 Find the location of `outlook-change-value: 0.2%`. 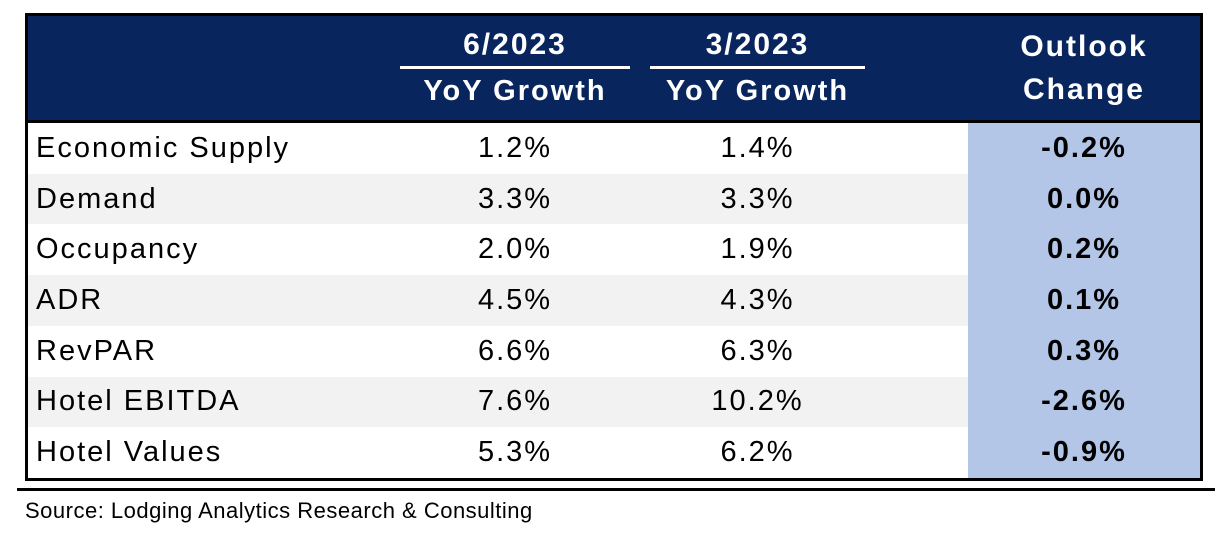

outlook-change-value: 0.2% is located at coordinates (1084, 250).